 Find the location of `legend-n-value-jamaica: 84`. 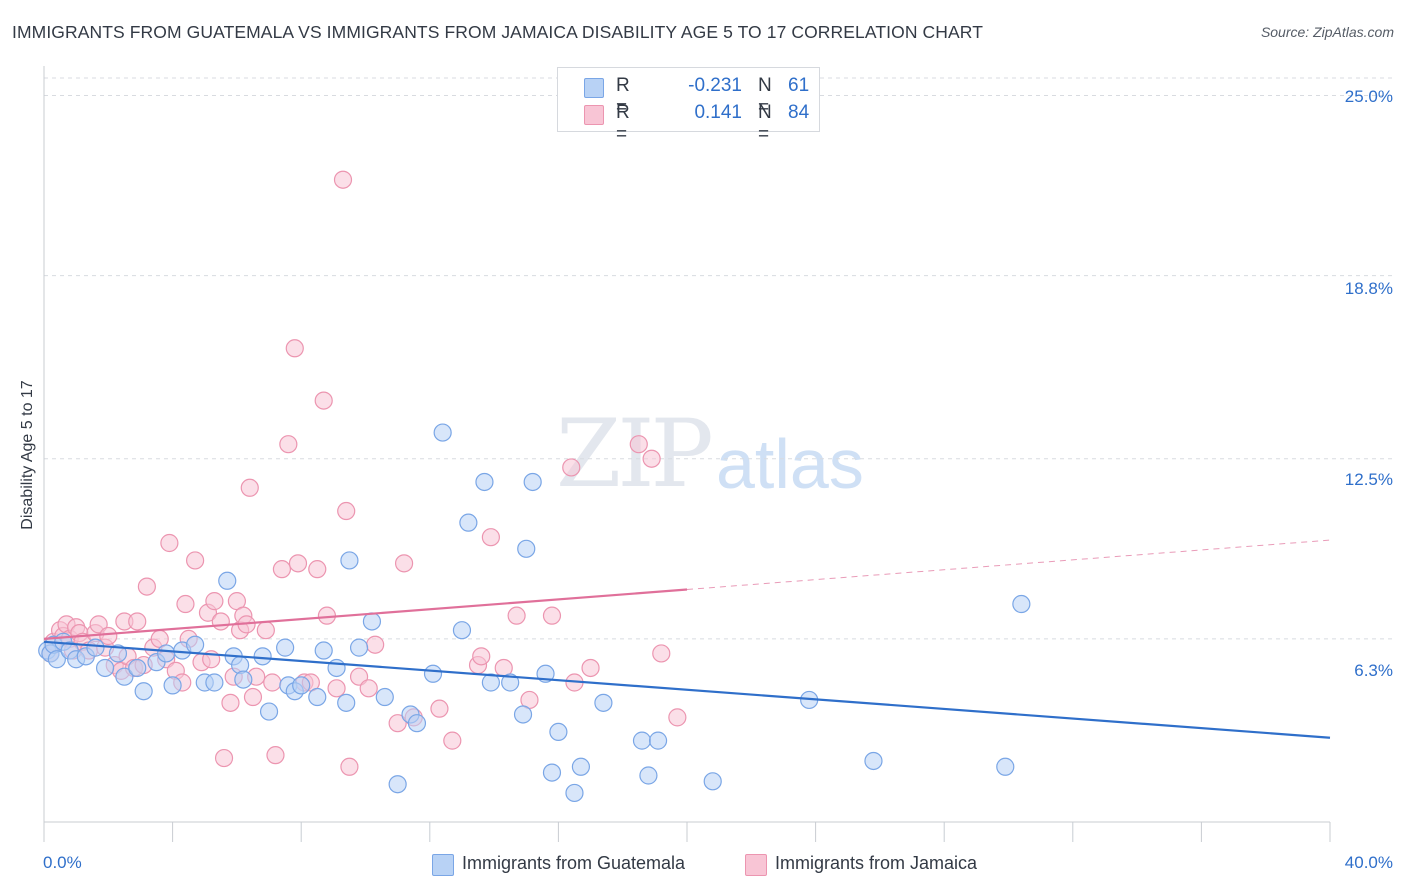

legend-n-value-jamaica: 84 is located at coordinates (799, 112).